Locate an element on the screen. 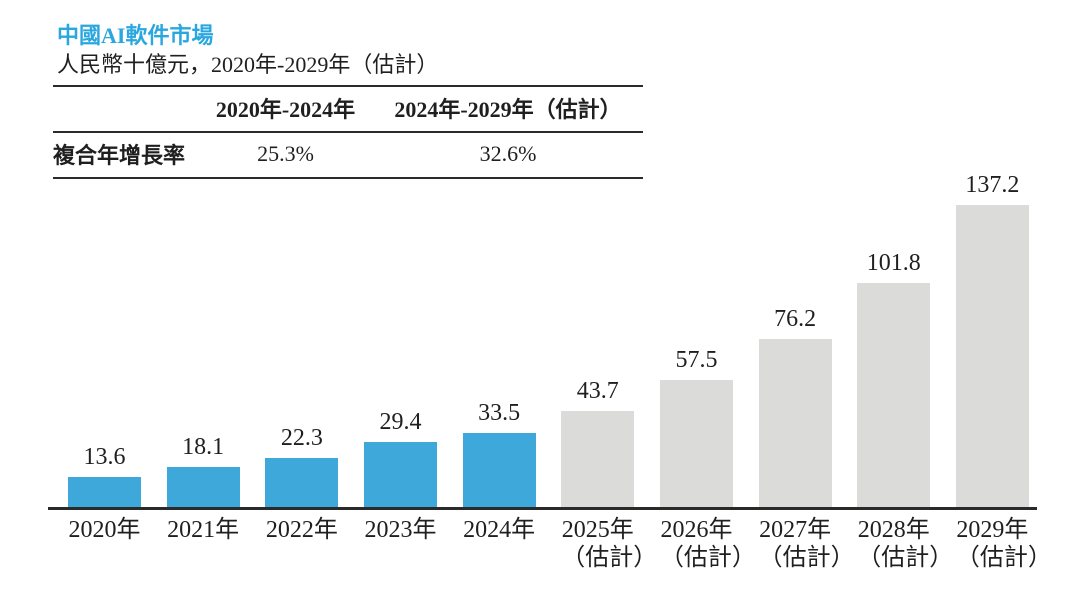 This screenshot has height=589, width=1080. bar-group-2029年: 137.2 is located at coordinates (992, 339).